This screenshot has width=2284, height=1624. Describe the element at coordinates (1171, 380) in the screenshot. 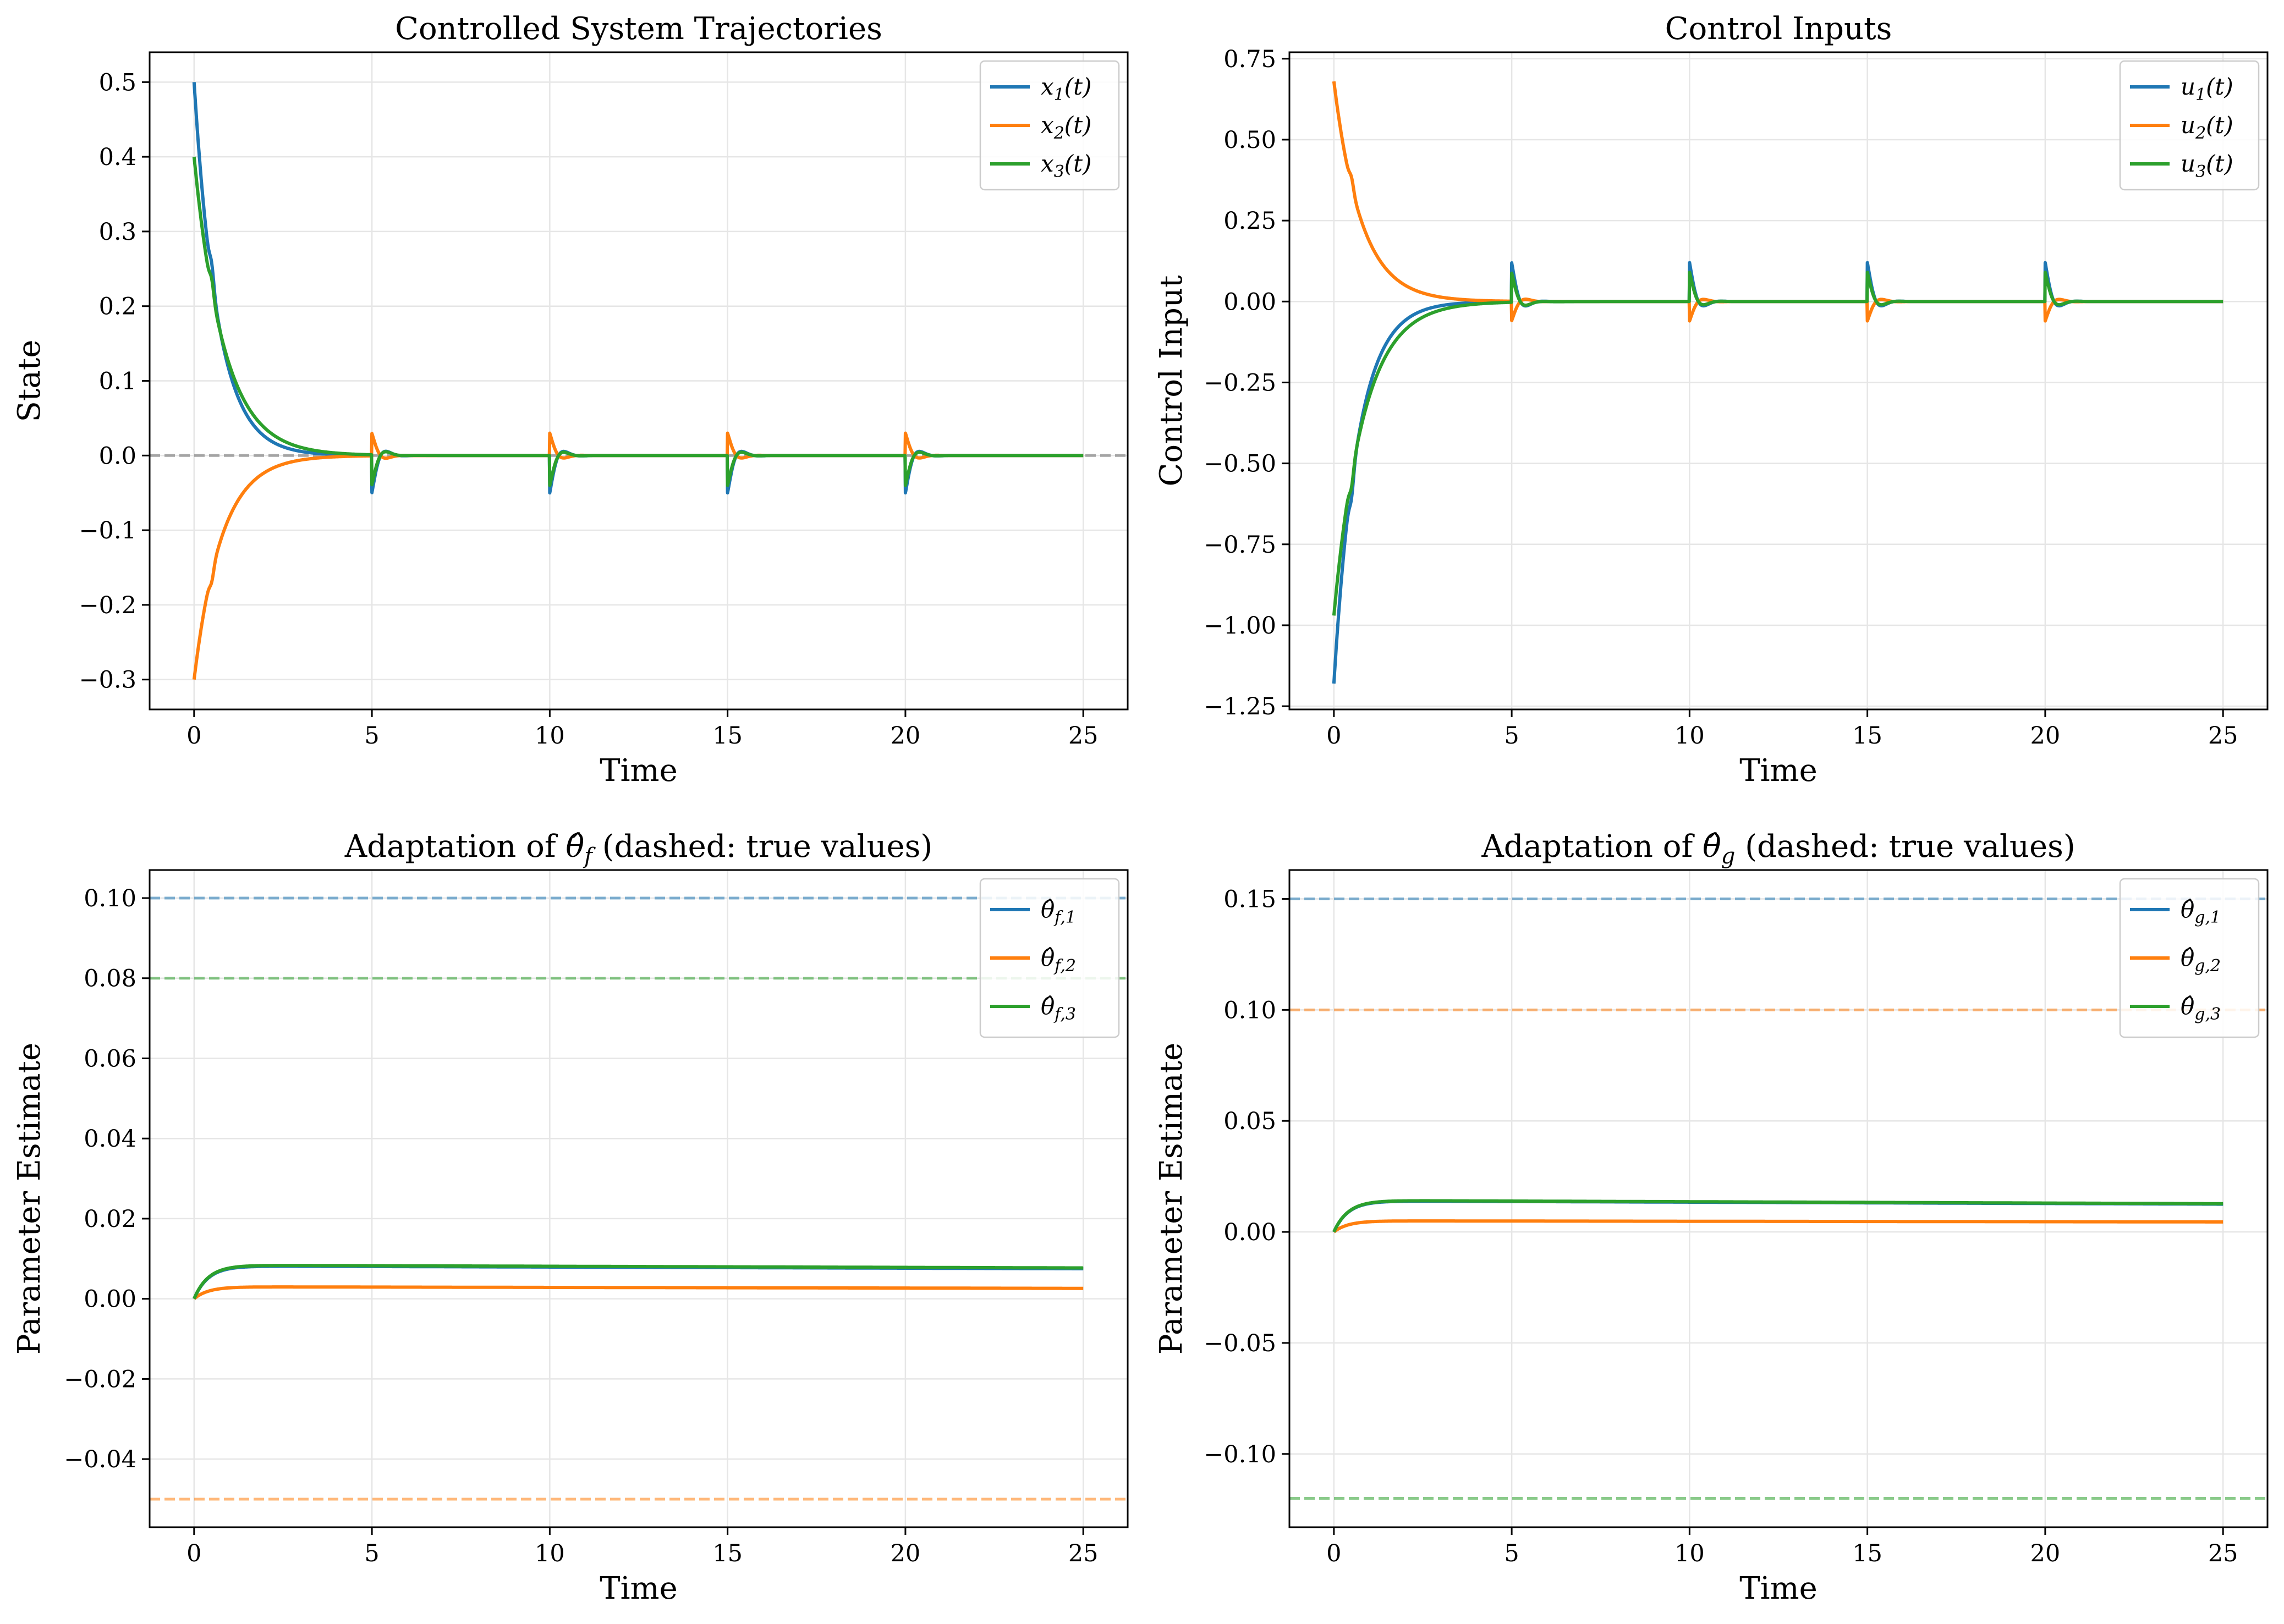

I see `y-axis-label: Control Input` at that location.